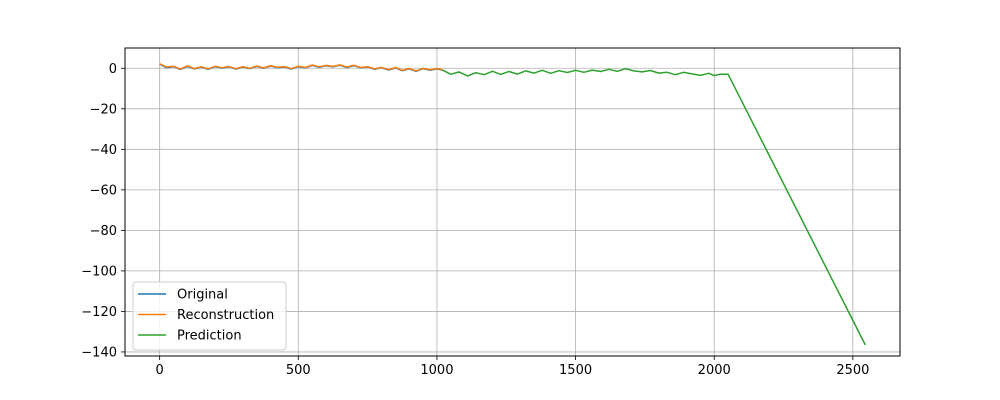 Image resolution: width=1000 pixels, height=400 pixels. Describe the element at coordinates (225, 315) in the screenshot. I see `legend-label-reconstruction: Reconstruction` at that location.